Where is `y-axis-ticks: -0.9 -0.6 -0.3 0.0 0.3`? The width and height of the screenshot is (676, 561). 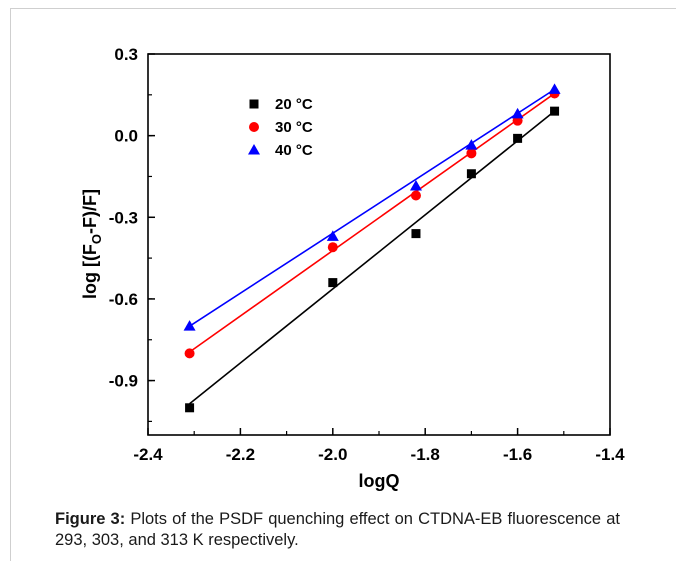
y-axis-ticks: -0.9 -0.6 -0.3 0.0 0.3 is located at coordinates (132, 233).